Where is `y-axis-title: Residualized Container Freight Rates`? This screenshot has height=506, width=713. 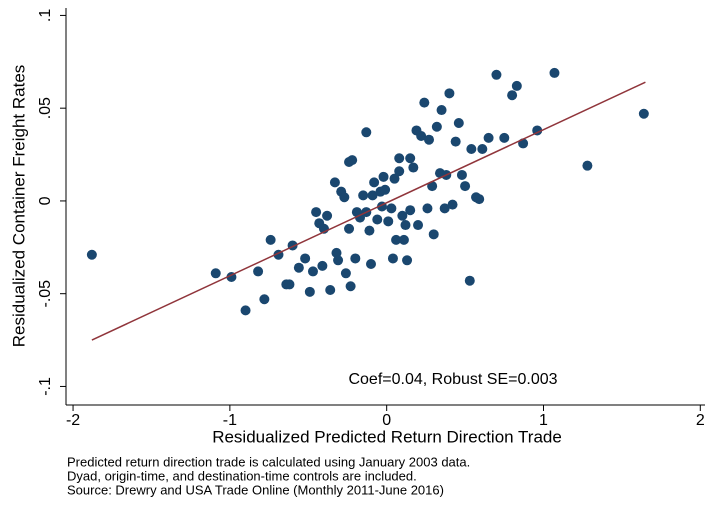
y-axis-title: Residualized Container Freight Rates is located at coordinates (18, 206).